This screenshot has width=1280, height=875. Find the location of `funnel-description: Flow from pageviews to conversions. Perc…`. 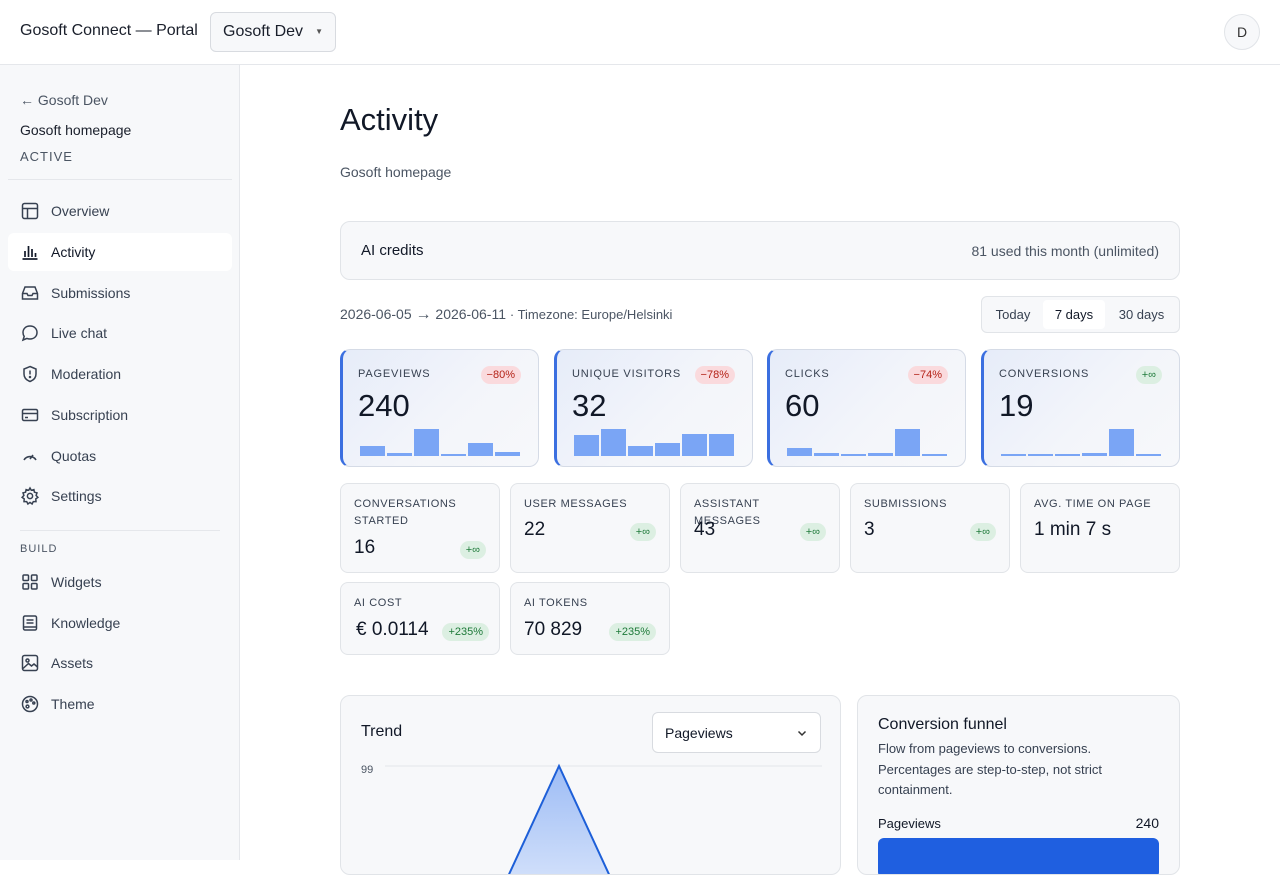

funnel-description: Flow from pageviews to conversions. Perc… is located at coordinates (990, 769).